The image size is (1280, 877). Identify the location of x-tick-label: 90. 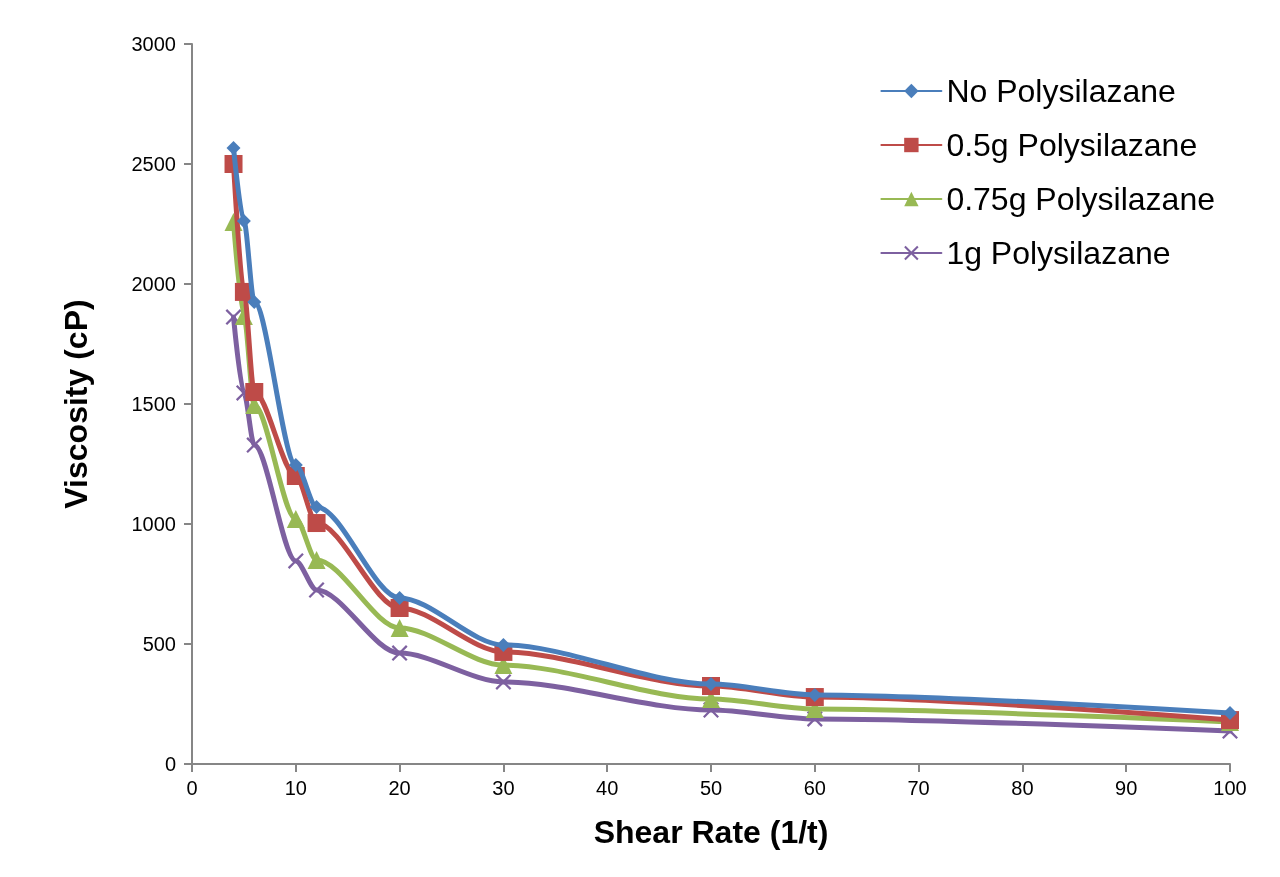
(1126, 788).